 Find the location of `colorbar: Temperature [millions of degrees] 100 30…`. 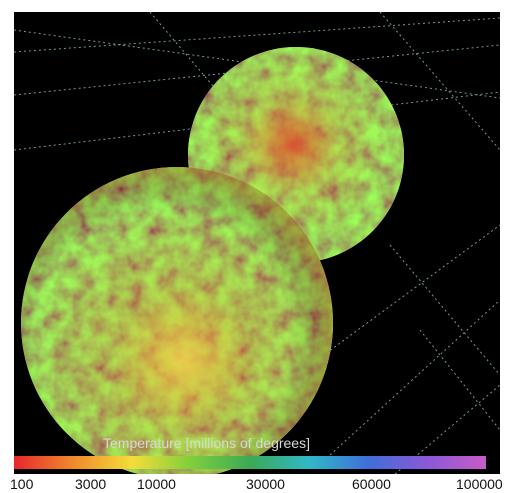

colorbar: Temperature [millions of degrees] 100 30… is located at coordinates (256, 464).